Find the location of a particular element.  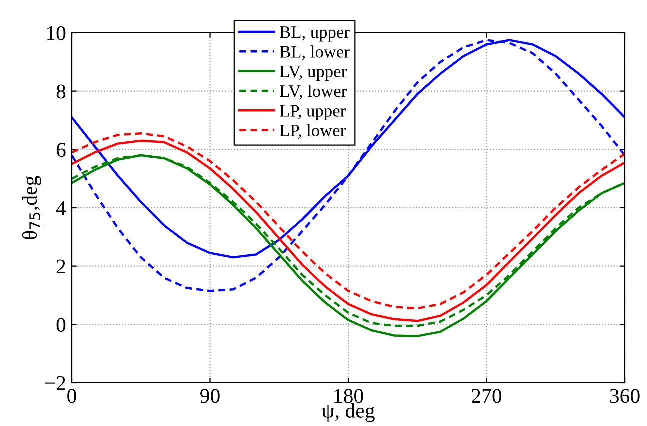

x-axis-title: ψ, deg is located at coordinates (348, 412).